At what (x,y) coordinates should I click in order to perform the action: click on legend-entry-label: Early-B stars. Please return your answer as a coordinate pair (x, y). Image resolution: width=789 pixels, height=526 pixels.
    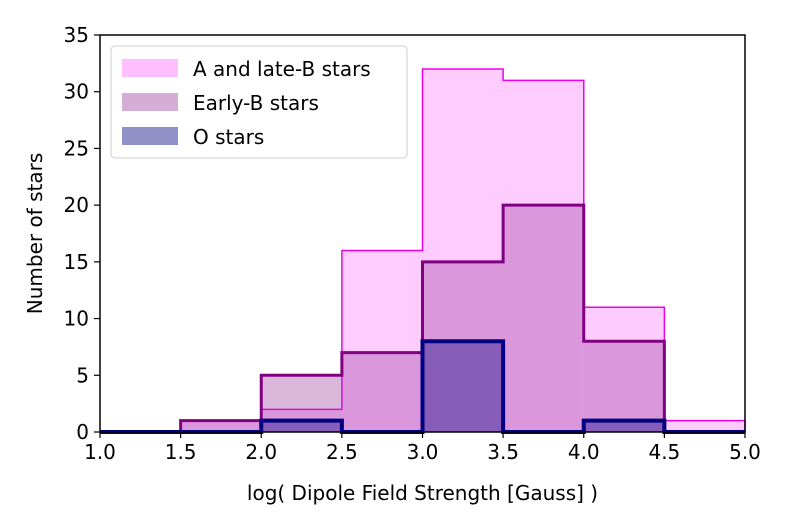
    Looking at the image, I should click on (256, 103).